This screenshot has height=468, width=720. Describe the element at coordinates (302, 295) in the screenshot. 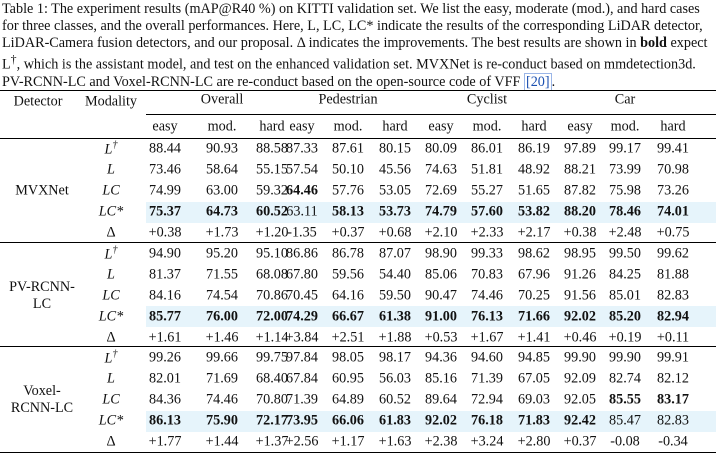

I see `cell: 70.45` at that location.